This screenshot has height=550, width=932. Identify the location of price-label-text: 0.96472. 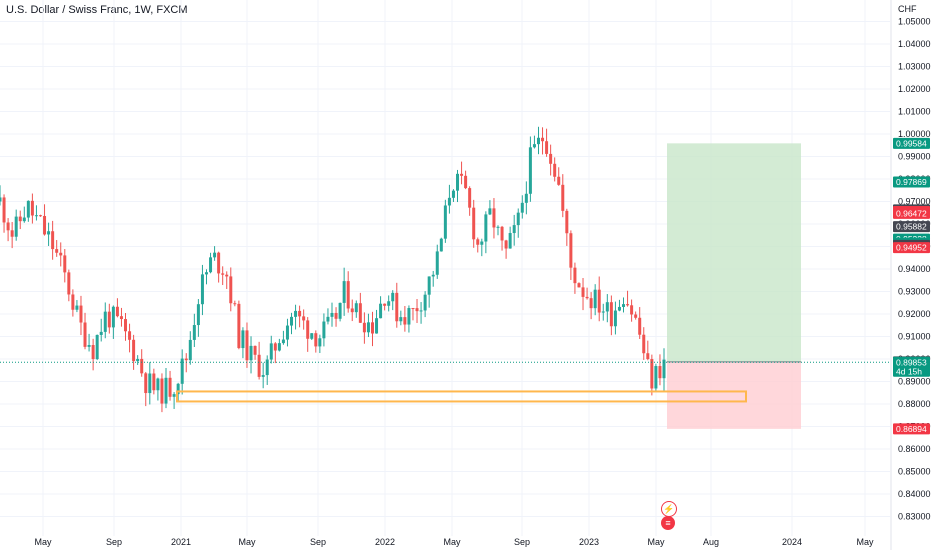
(911, 213).